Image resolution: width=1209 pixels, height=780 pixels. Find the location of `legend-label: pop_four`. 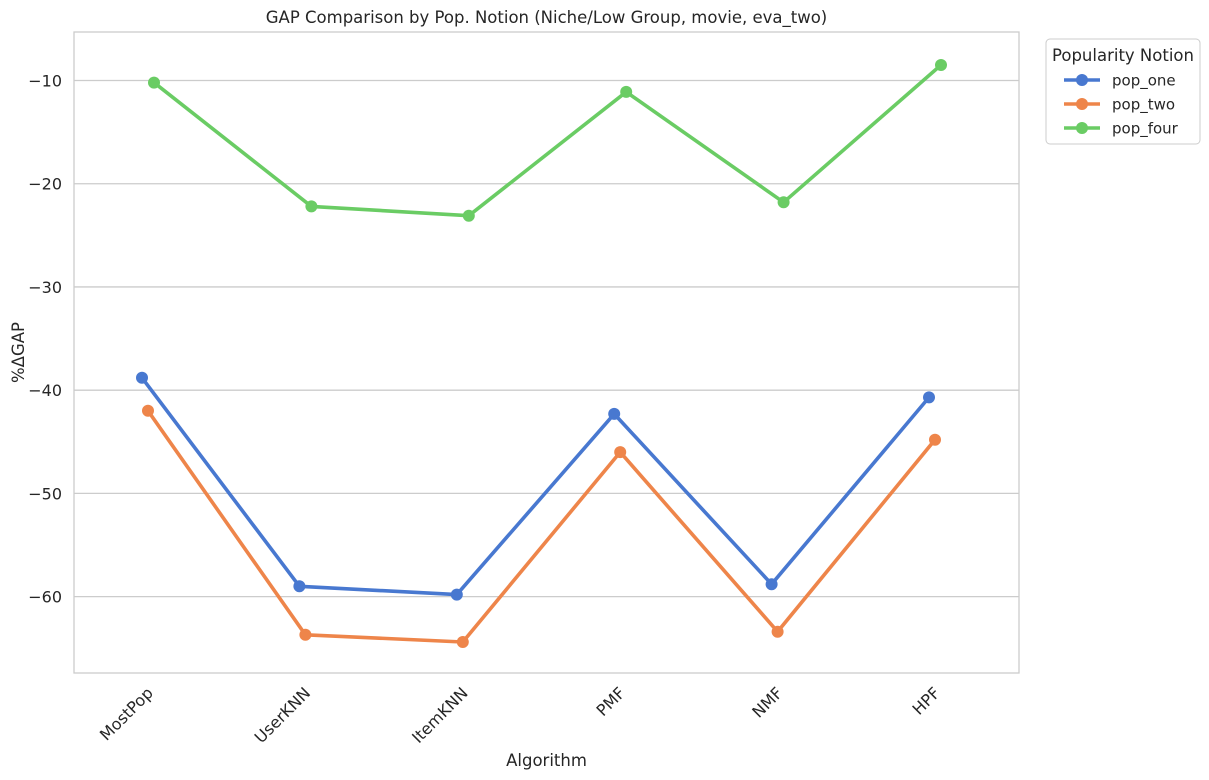

legend-label: pop_four is located at coordinates (1145, 129).